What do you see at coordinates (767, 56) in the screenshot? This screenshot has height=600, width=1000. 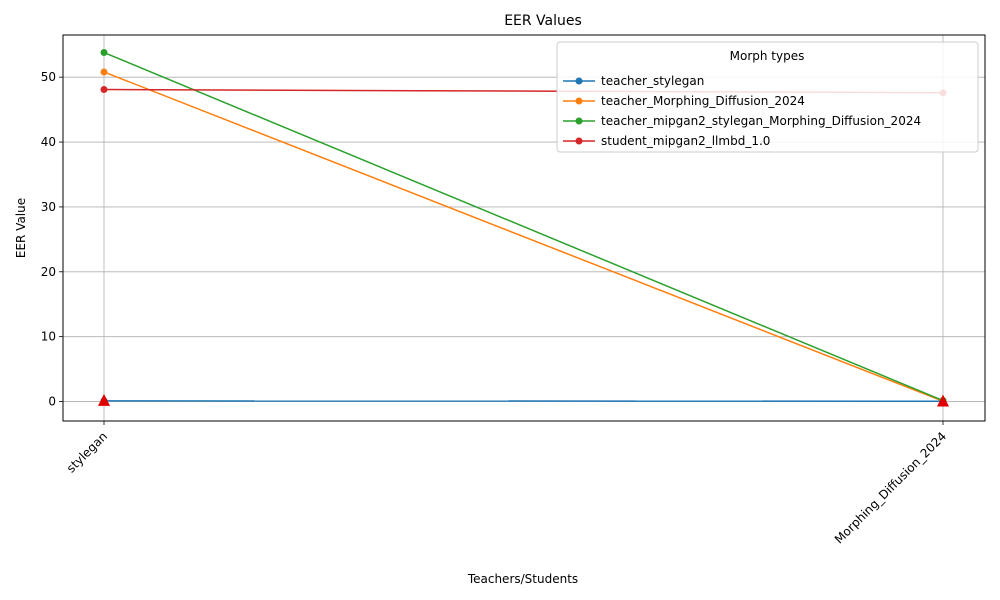 I see `legend-title: Morph types` at bounding box center [767, 56].